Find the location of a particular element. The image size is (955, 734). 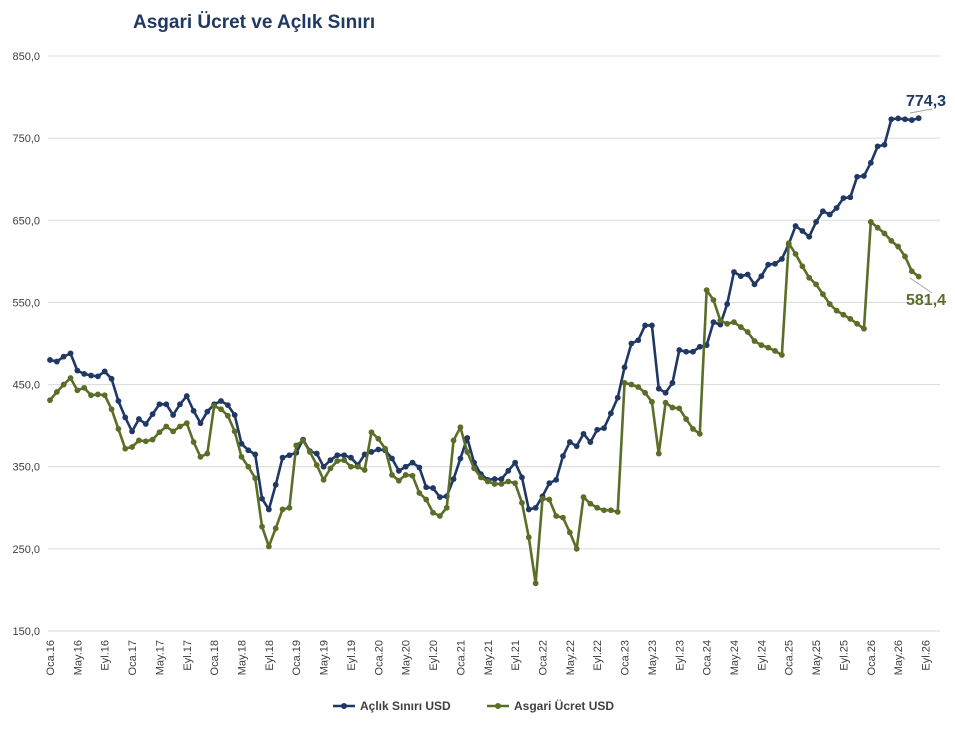

end-value-label: 774,3 is located at coordinates (926, 101).